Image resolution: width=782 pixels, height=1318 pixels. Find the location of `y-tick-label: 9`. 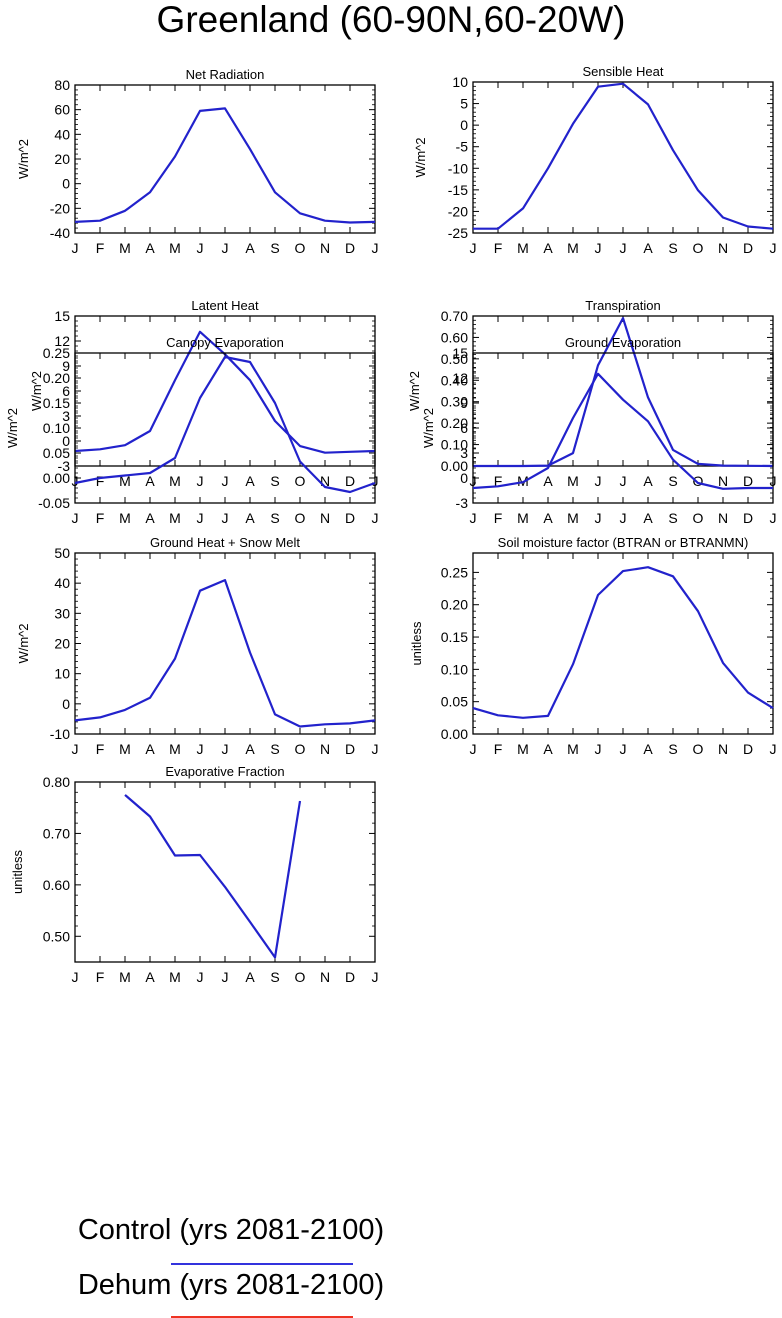

y-tick-label: 9 is located at coordinates (66, 366).